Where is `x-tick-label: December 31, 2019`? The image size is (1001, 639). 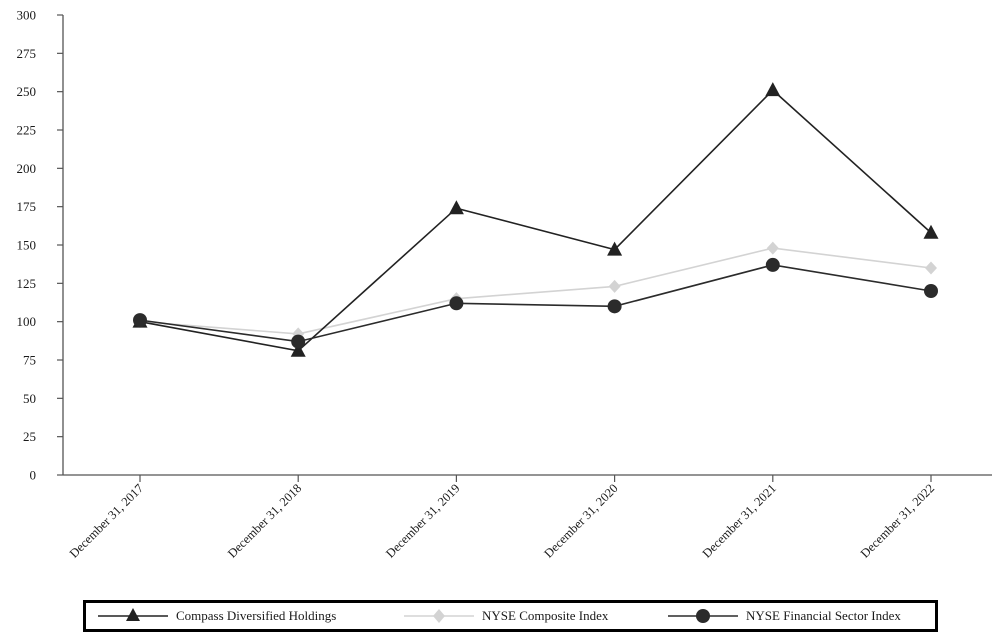
x-tick-label: December 31, 2019 is located at coordinates (422, 520).